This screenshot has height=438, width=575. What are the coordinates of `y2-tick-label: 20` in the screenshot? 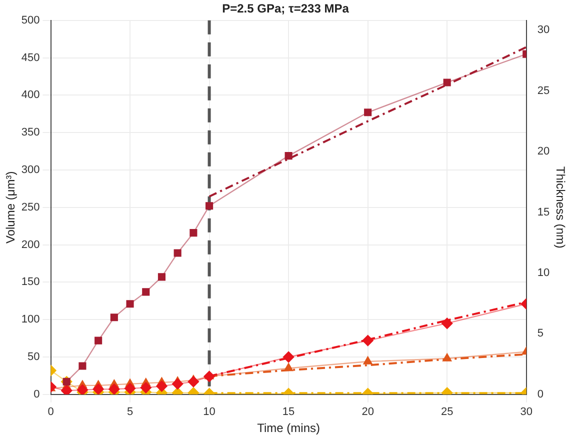 It's located at (543, 152).